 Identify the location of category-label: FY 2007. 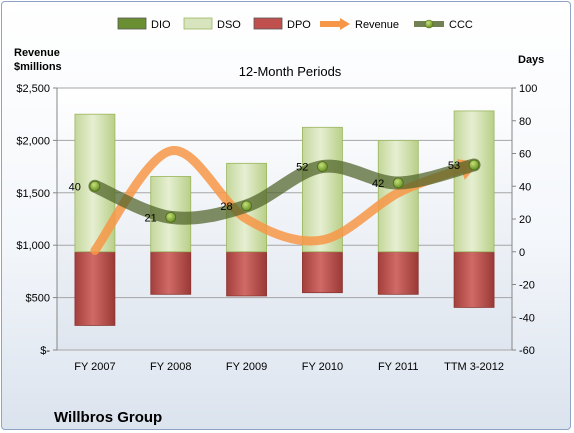
(94, 367).